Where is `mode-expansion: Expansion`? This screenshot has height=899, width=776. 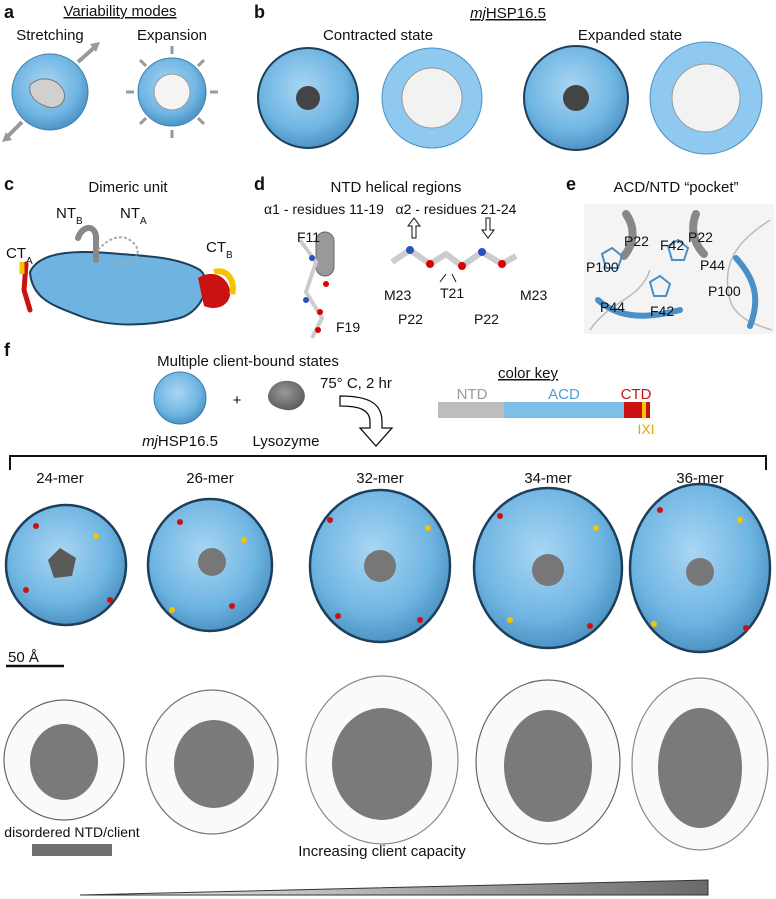
mode-expansion: Expansion is located at coordinates (172, 35).